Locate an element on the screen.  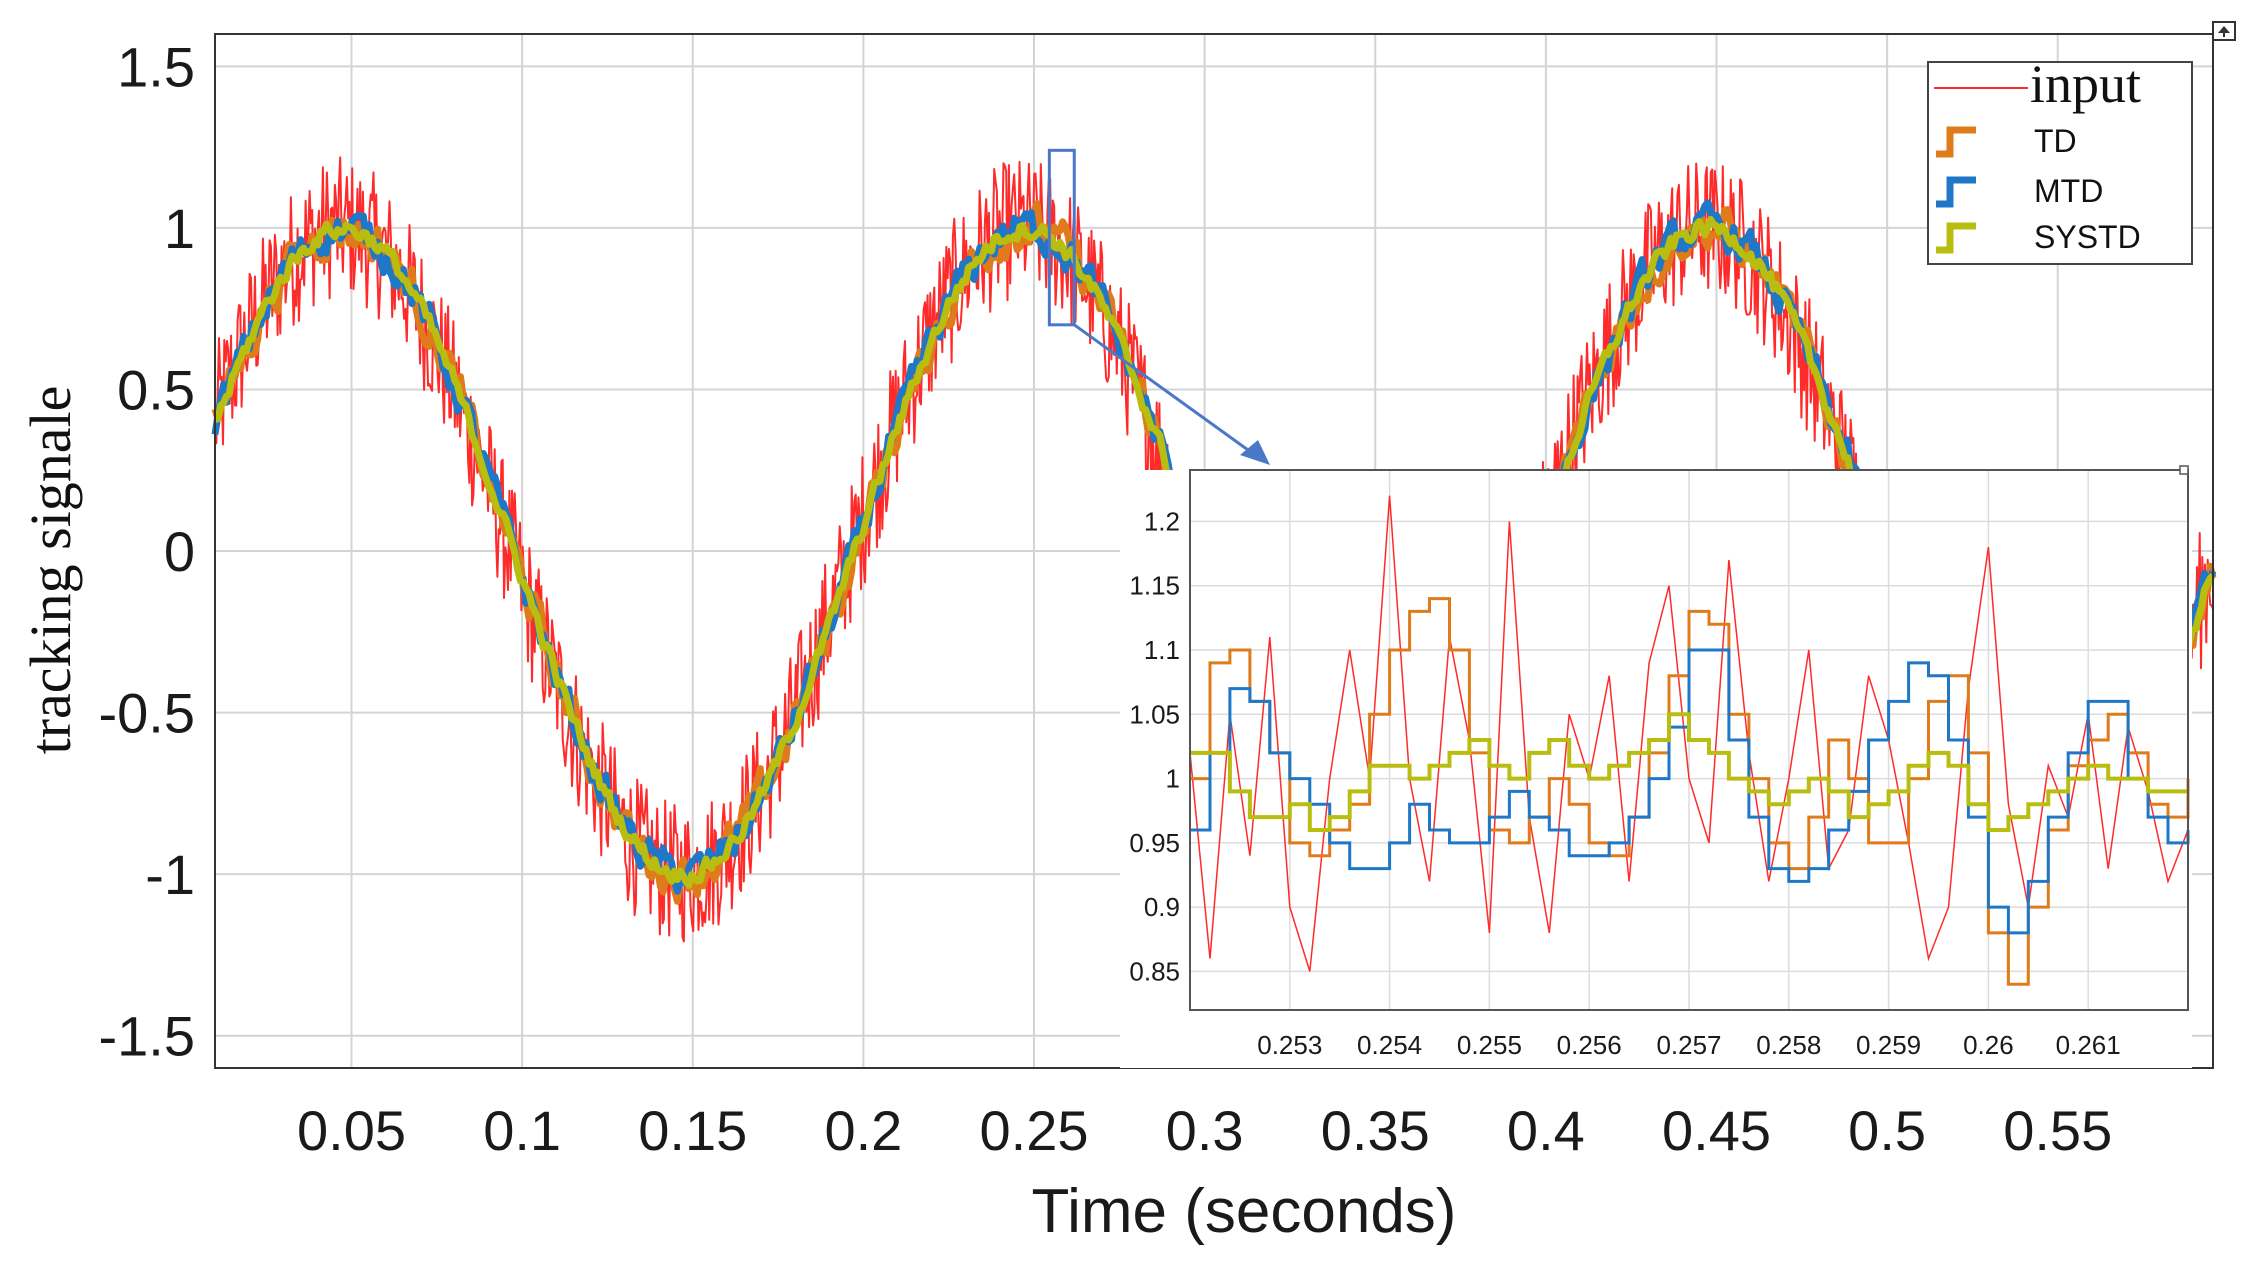
y-tick-label: 1.5 is located at coordinates (156, 66).